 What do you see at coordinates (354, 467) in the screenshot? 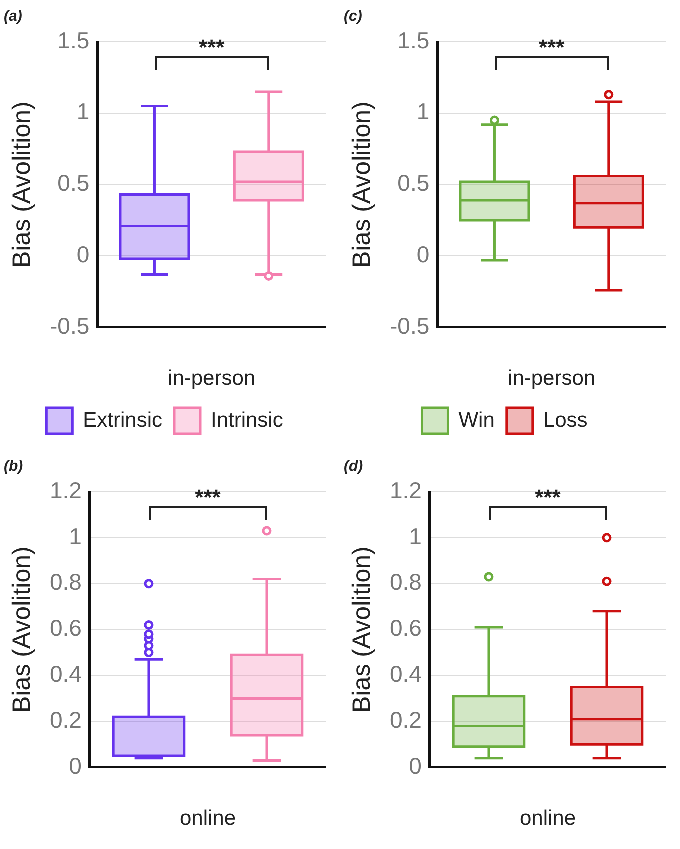
I see `chart-title: (d)` at bounding box center [354, 467].